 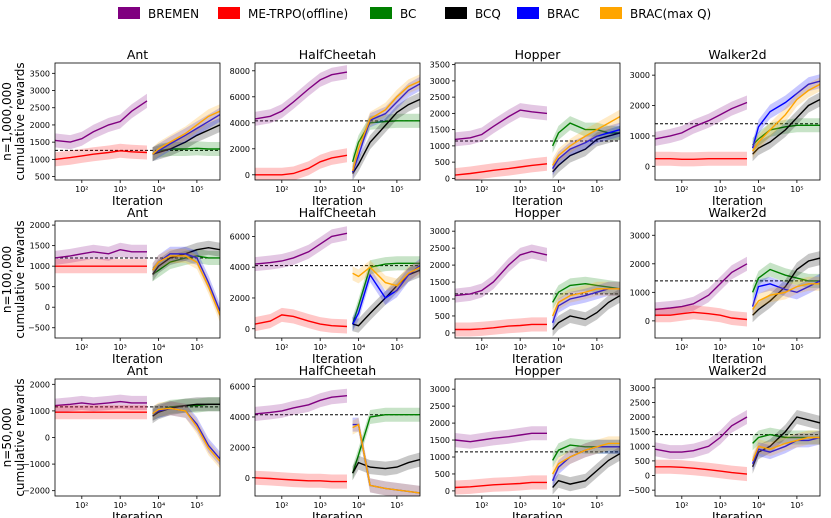 I want to click on y-tick-label: −1000, so click(x=36, y=464).